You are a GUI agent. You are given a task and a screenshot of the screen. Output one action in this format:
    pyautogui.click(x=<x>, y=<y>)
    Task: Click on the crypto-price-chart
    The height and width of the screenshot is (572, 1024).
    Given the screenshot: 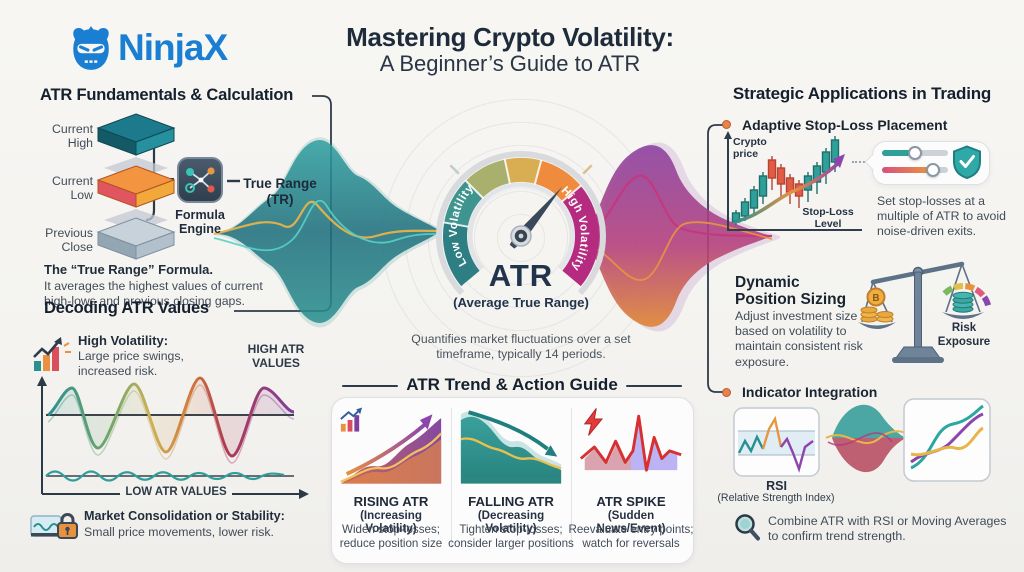 What is the action you would take?
    pyautogui.click(x=793, y=181)
    